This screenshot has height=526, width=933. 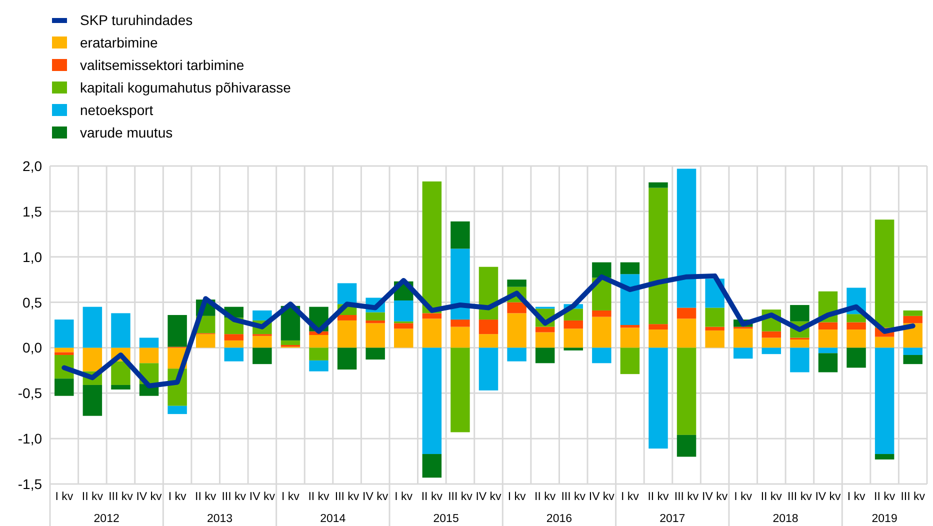 I want to click on y-tick-label: 0,5, so click(x=32, y=302).